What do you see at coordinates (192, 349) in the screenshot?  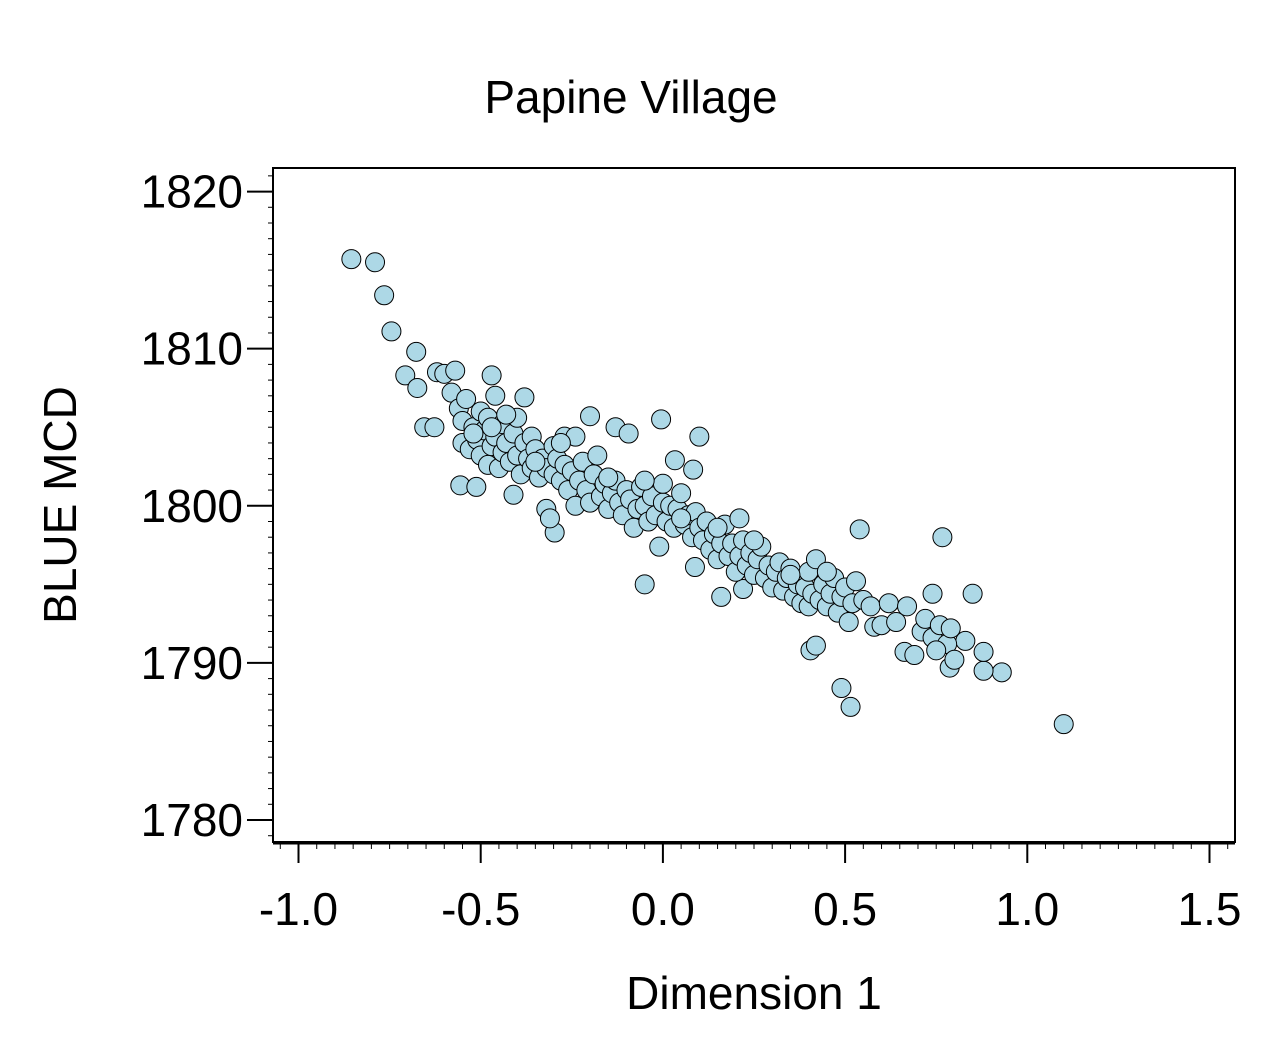 I see `y-tick-label: 1810` at bounding box center [192, 349].